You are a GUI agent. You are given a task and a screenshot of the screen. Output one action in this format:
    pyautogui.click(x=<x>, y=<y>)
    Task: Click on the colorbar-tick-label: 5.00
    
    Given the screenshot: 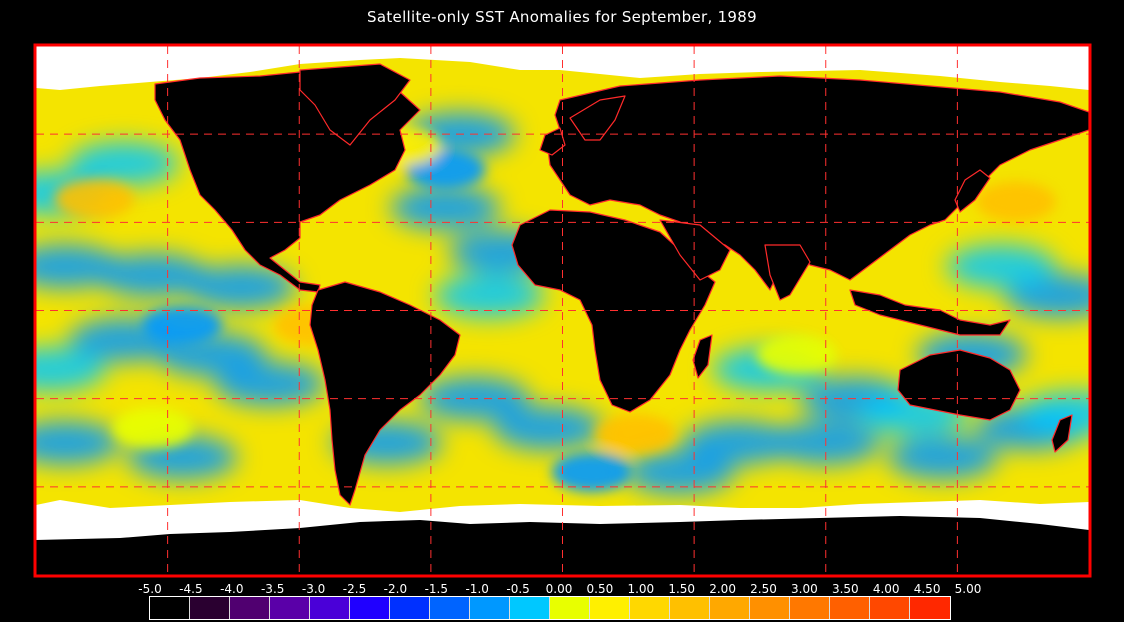 What is the action you would take?
    pyautogui.click(x=968, y=589)
    